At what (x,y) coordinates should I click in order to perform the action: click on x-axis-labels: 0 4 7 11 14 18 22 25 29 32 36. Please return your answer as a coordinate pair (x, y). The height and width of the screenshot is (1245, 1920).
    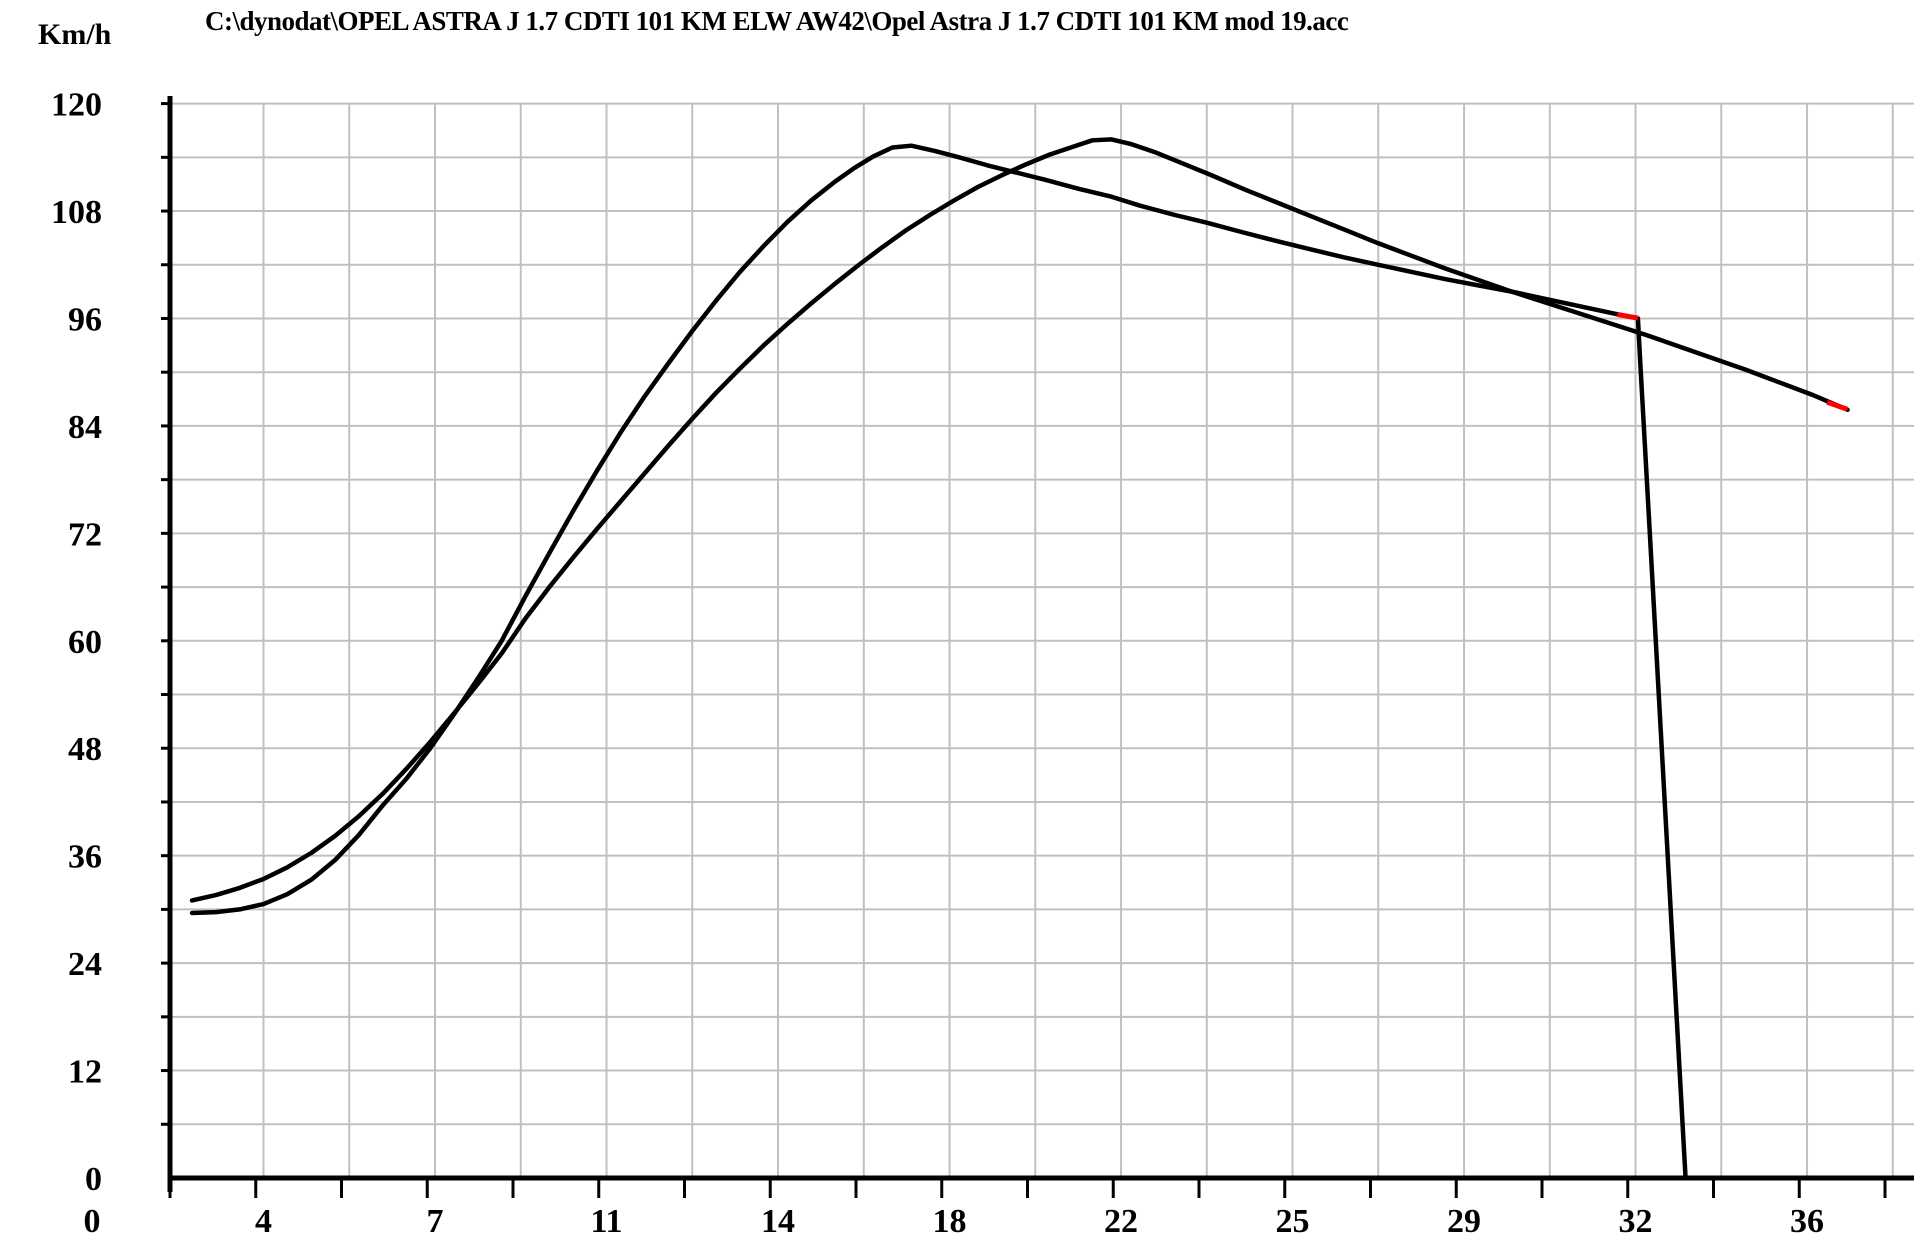
    Looking at the image, I should click on (954, 1221).